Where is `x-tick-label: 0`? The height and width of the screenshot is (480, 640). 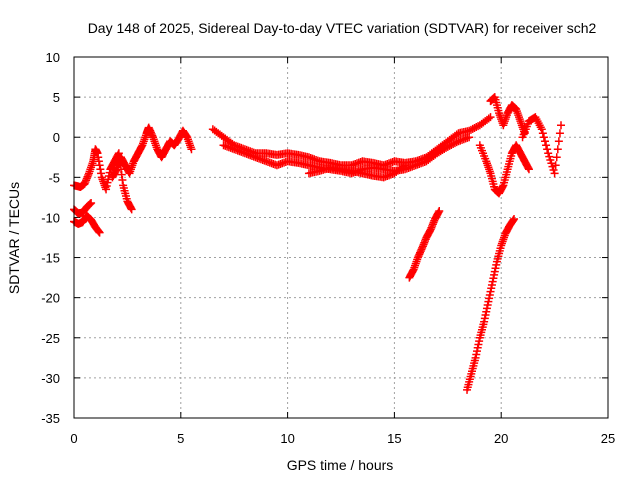 x-tick-label: 0 is located at coordinates (73, 438).